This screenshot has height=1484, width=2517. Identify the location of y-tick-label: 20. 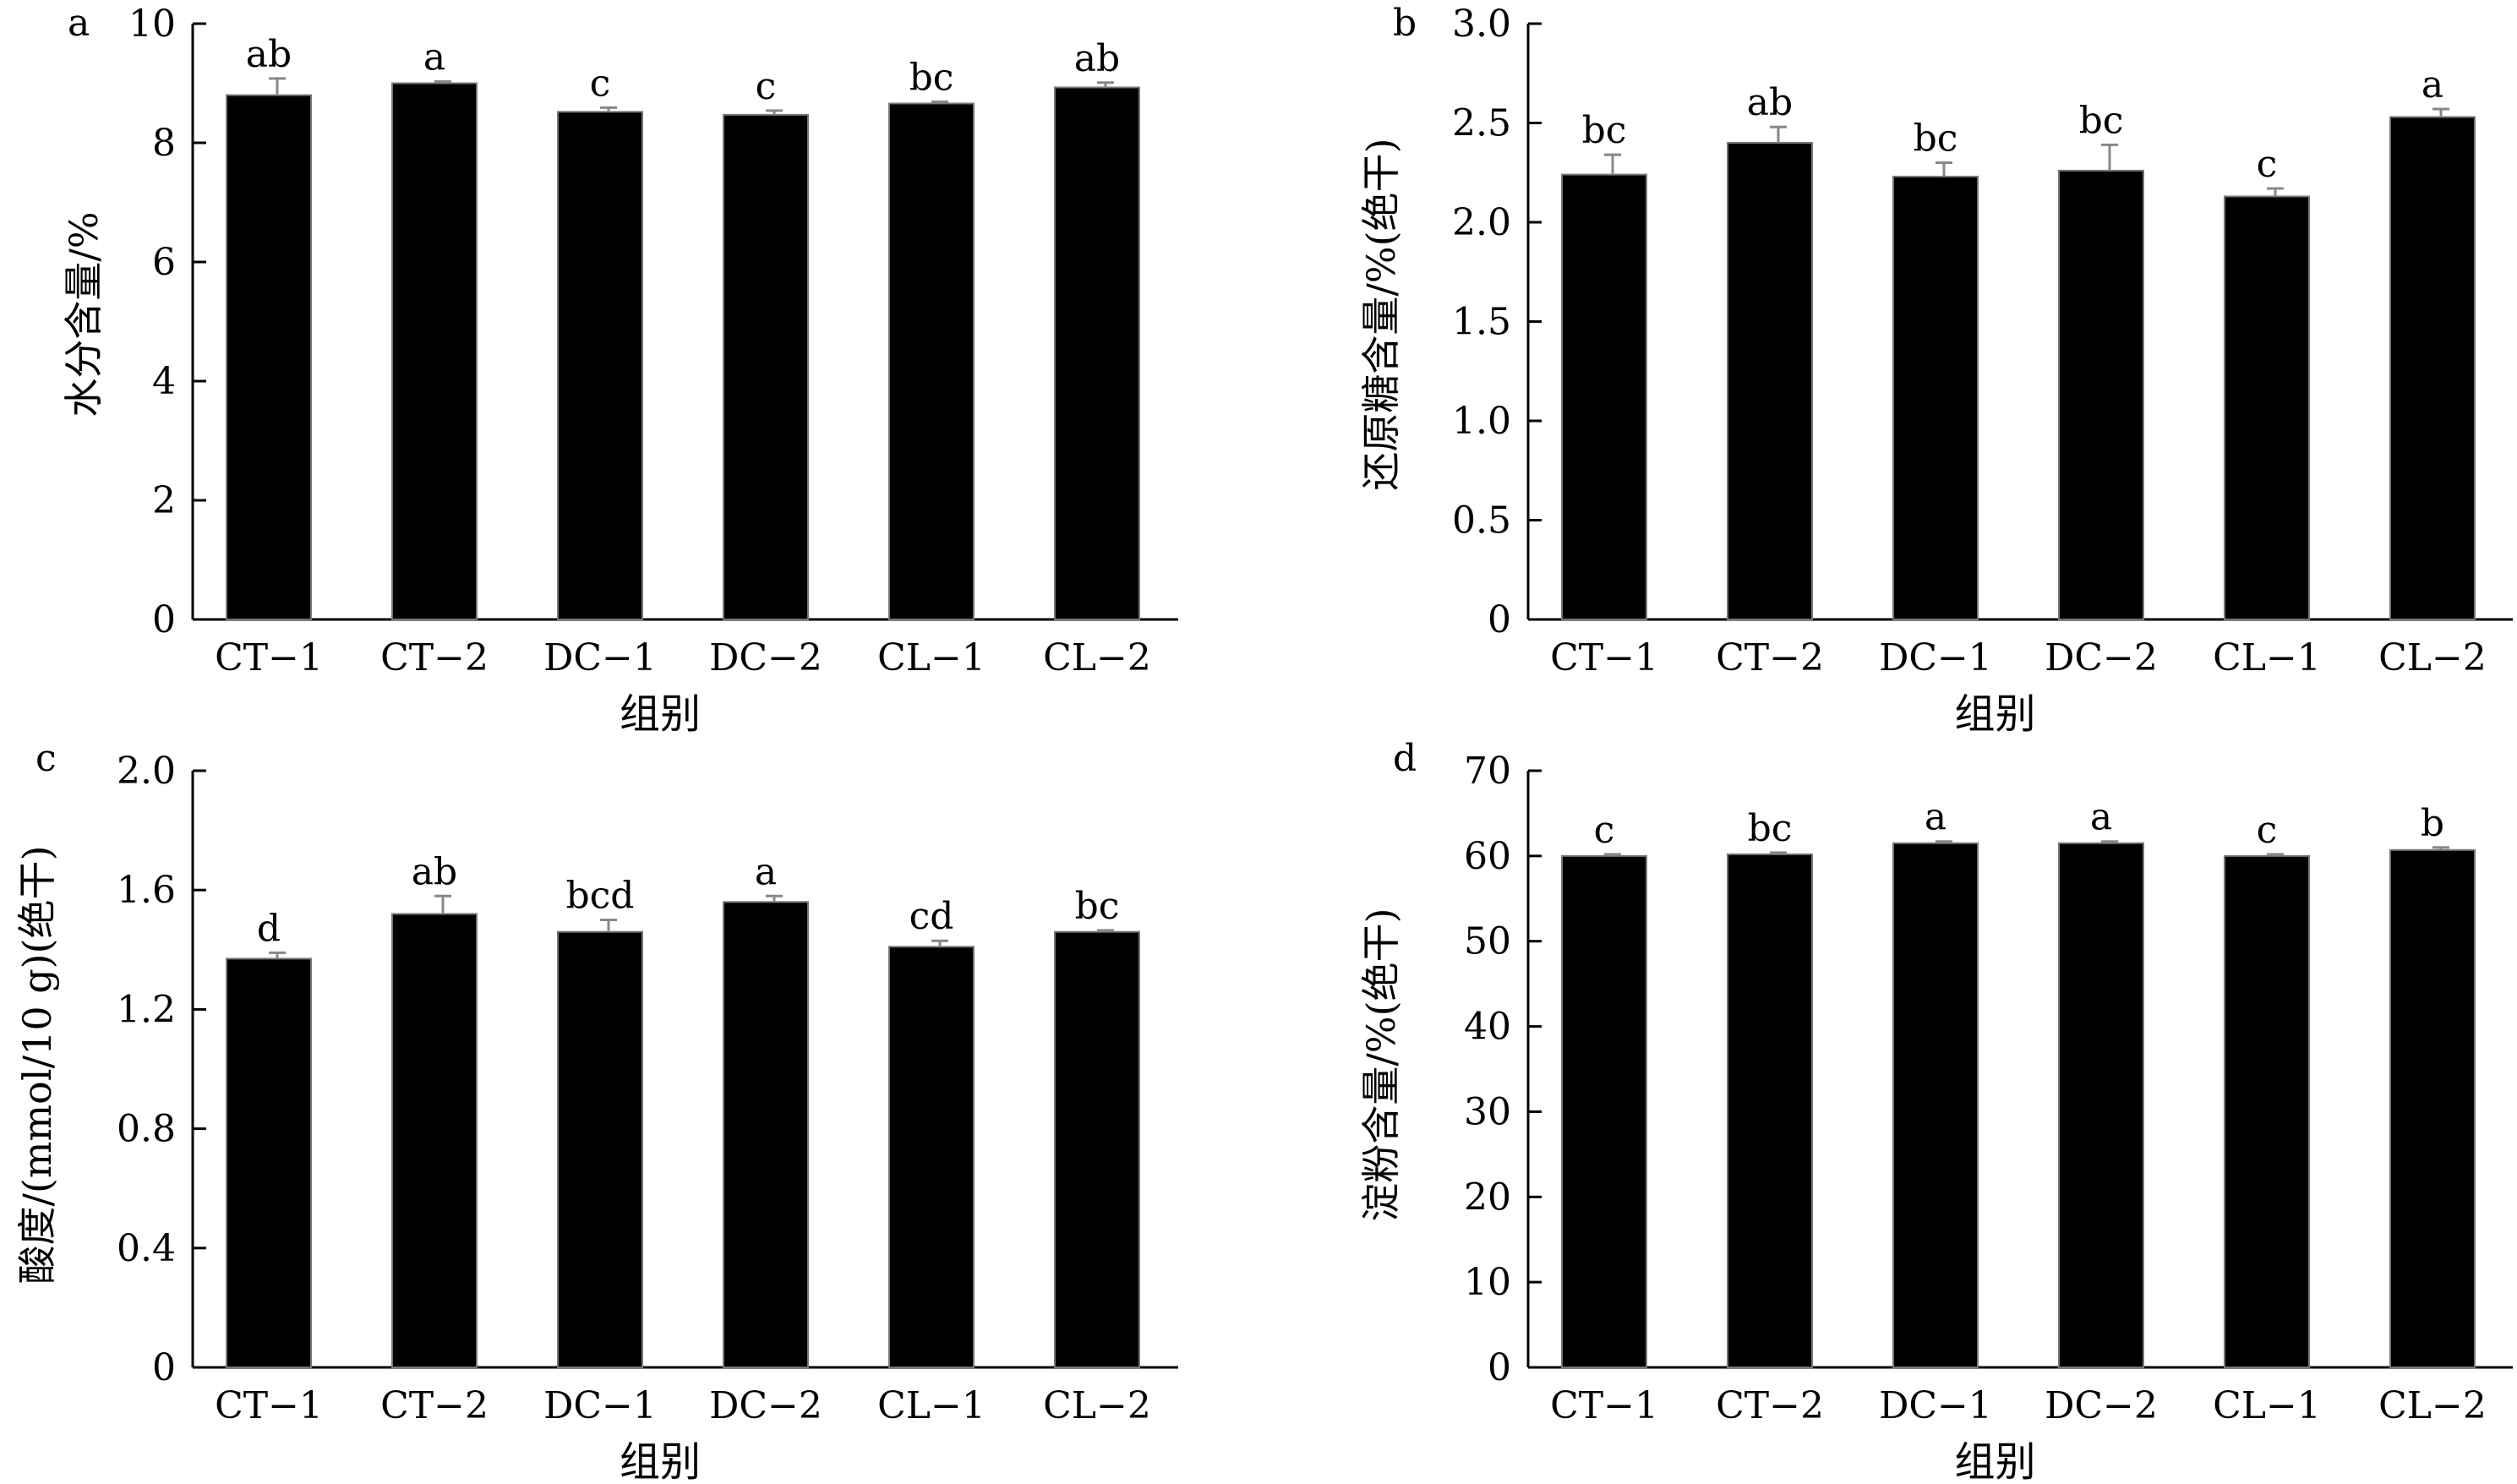
(1487, 1198).